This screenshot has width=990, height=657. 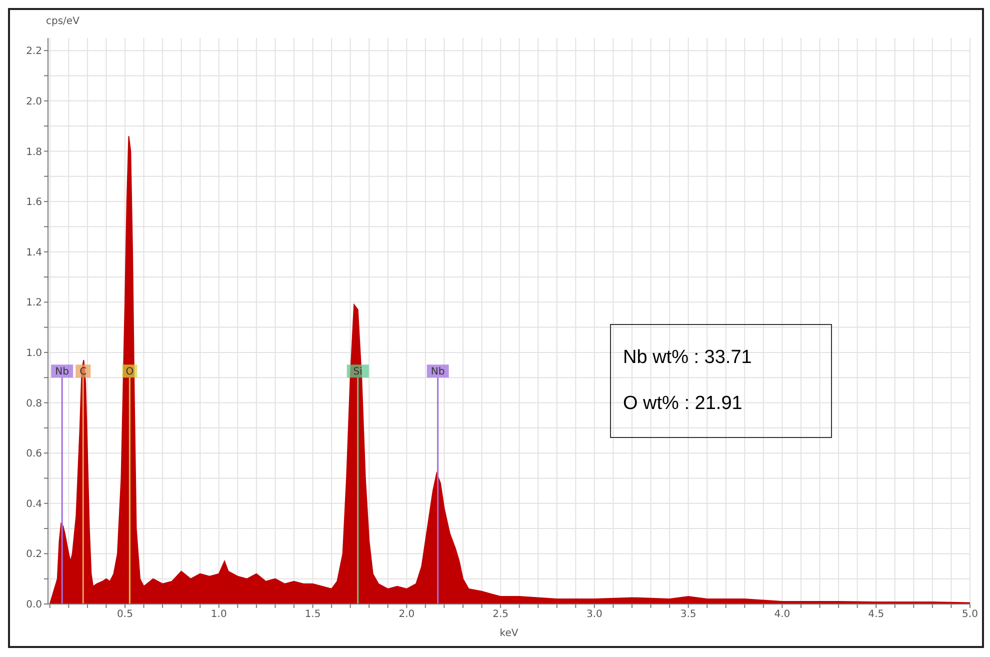 I want to click on y-tick-label: 1.4, so click(x=34, y=252).